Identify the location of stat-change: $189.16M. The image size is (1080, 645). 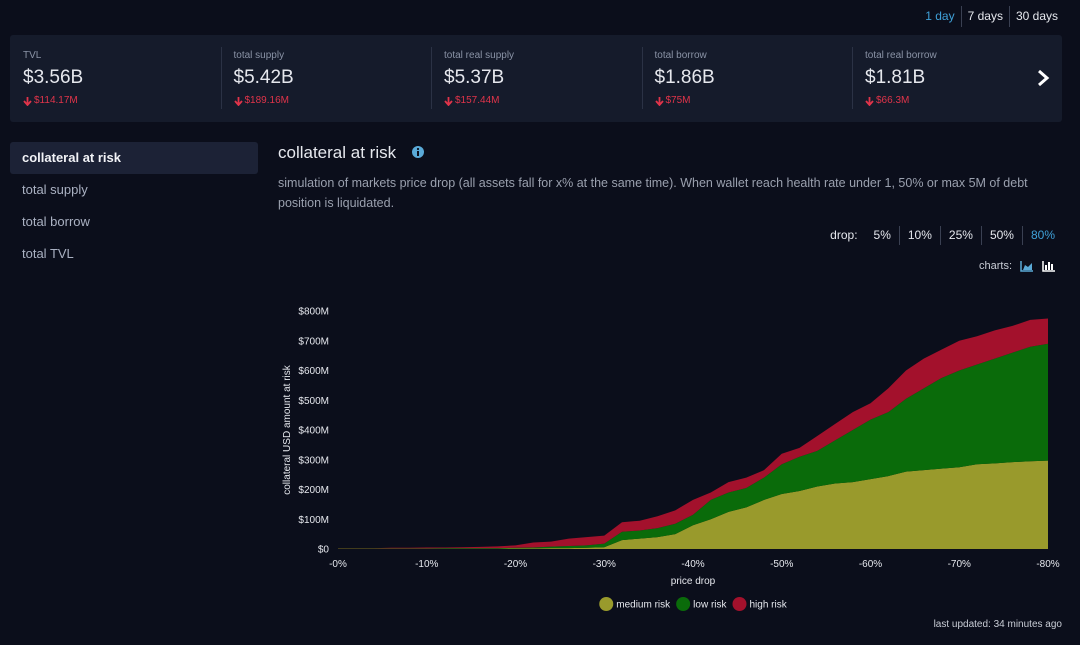
(261, 100).